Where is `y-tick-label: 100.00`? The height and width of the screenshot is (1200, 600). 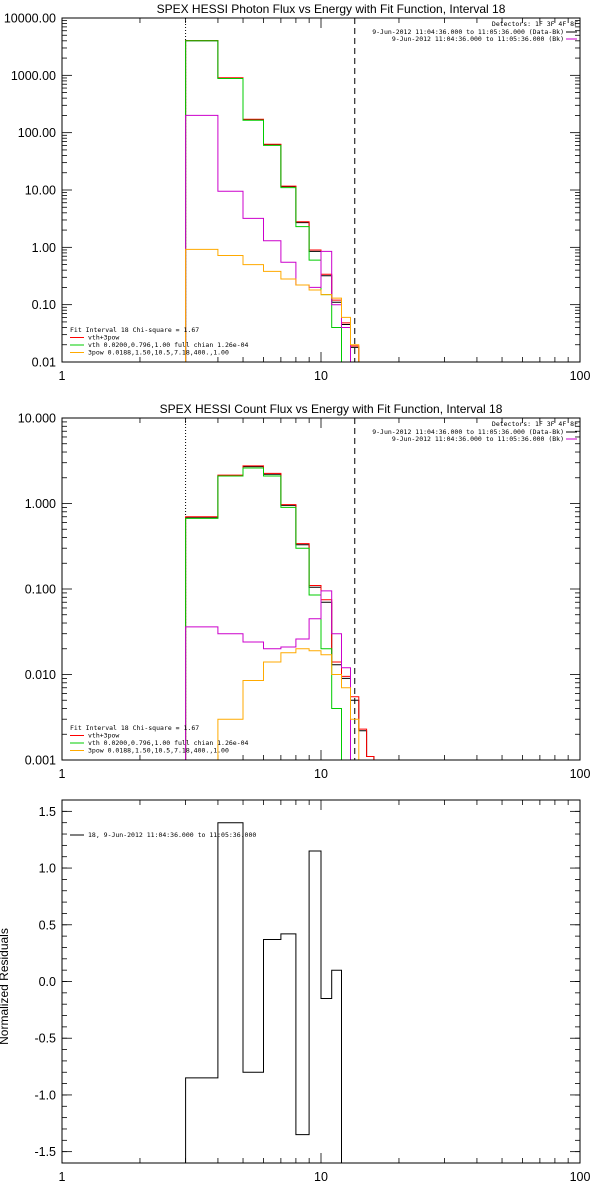
y-tick-label: 100.00 is located at coordinates (37, 133).